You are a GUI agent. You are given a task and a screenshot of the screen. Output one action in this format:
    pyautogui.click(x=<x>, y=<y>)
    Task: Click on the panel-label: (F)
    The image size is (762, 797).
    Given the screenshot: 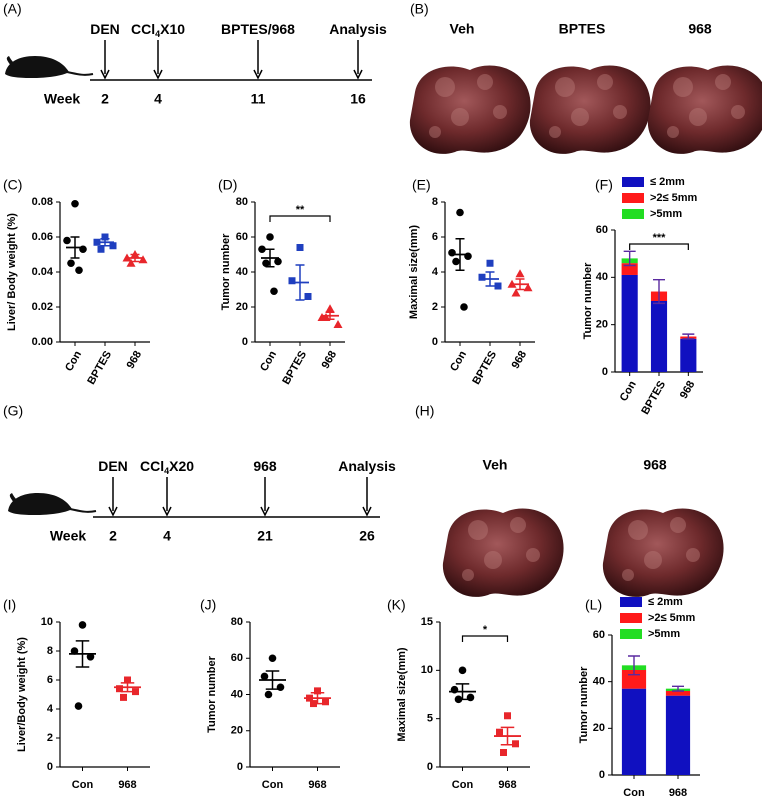 What is the action you would take?
    pyautogui.click(x=604, y=185)
    